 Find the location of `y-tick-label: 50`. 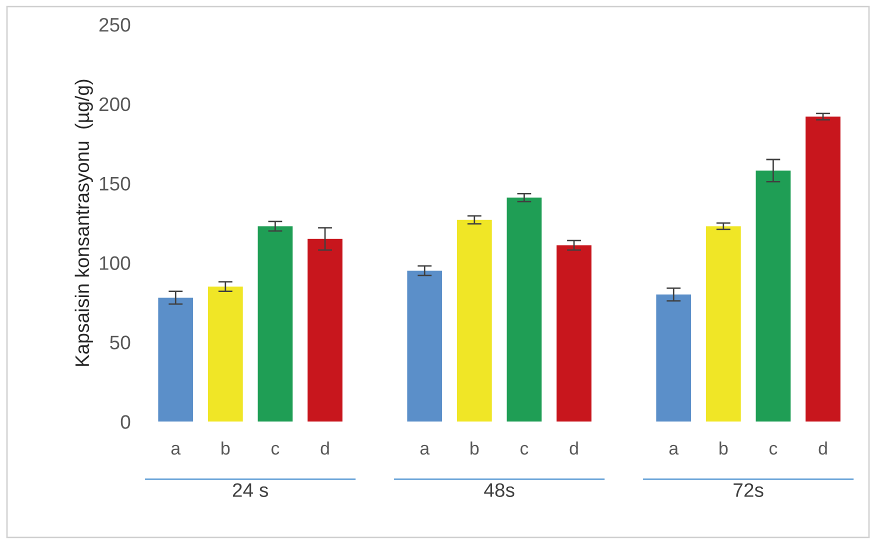

y-tick-label: 50 is located at coordinates (120, 343).